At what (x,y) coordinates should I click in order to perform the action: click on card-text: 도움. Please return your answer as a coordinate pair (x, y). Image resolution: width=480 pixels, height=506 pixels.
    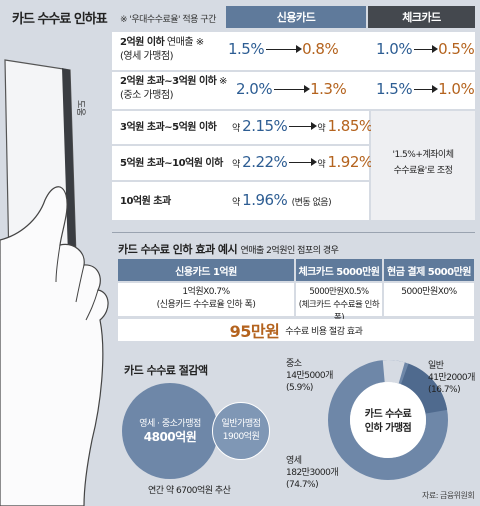
    Looking at the image, I should click on (80, 108).